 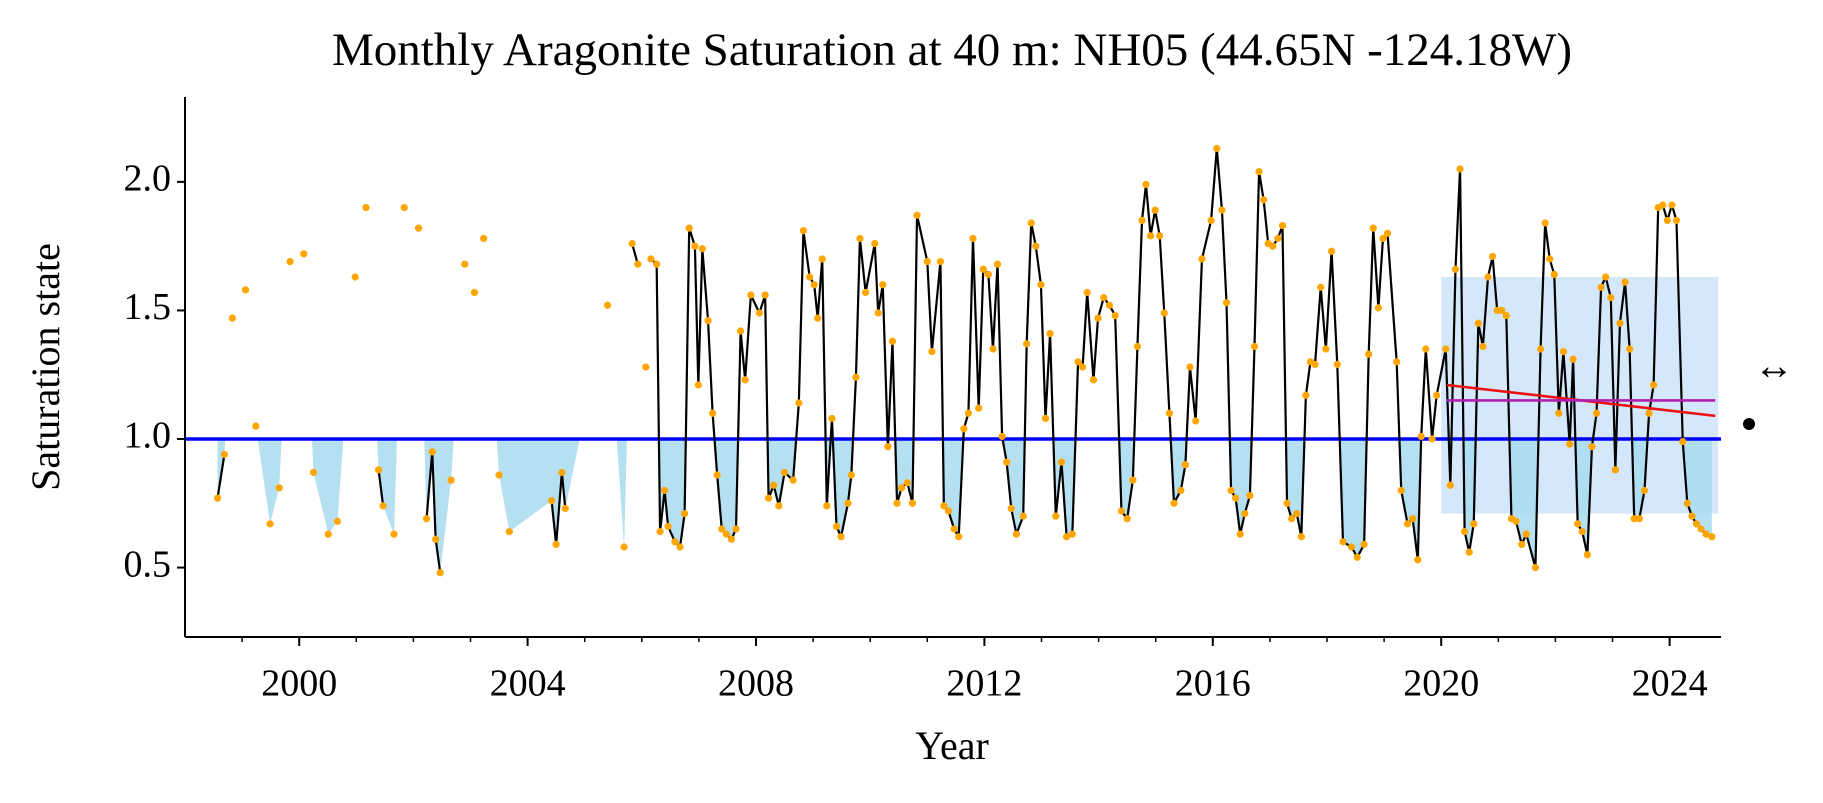 I want to click on x-tick-label: 2024, so click(x=1670, y=684).